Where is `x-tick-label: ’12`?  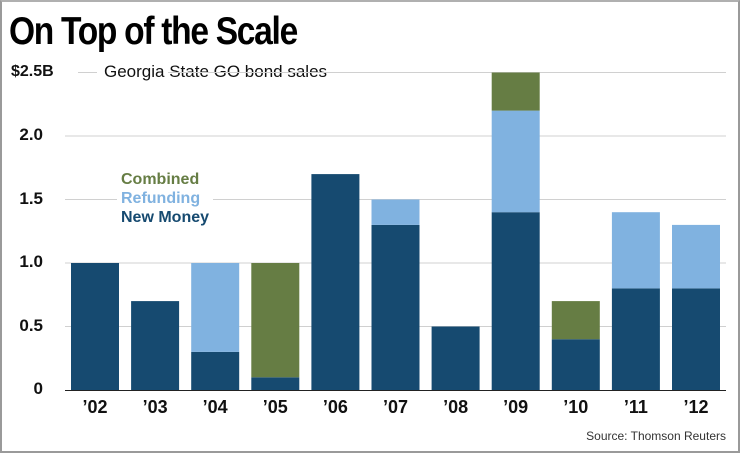
x-tick-label: ’12 is located at coordinates (696, 407).